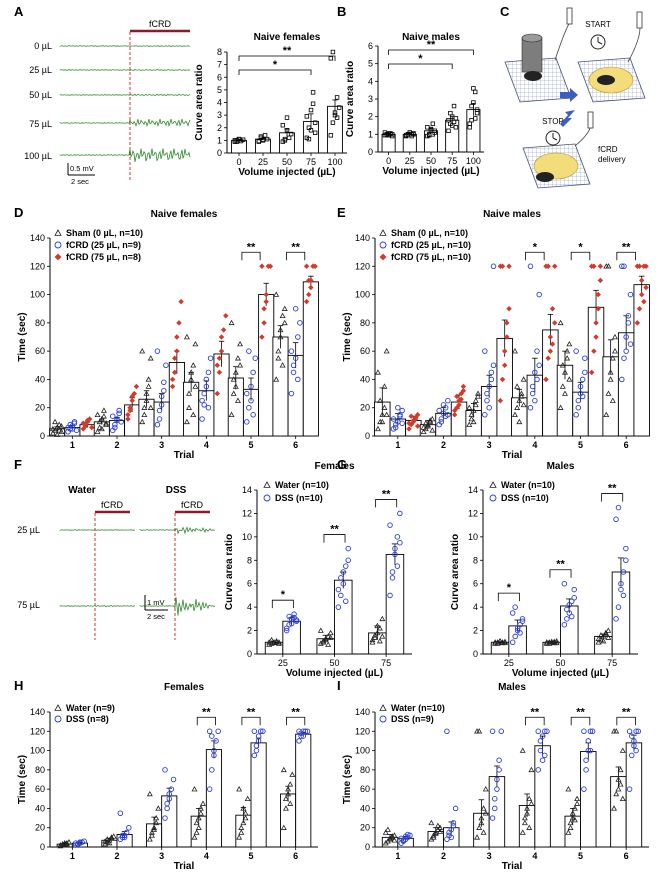 The image size is (666, 884). Describe the element at coordinates (19, 11) in the screenshot. I see `panel-letter: A` at that location.